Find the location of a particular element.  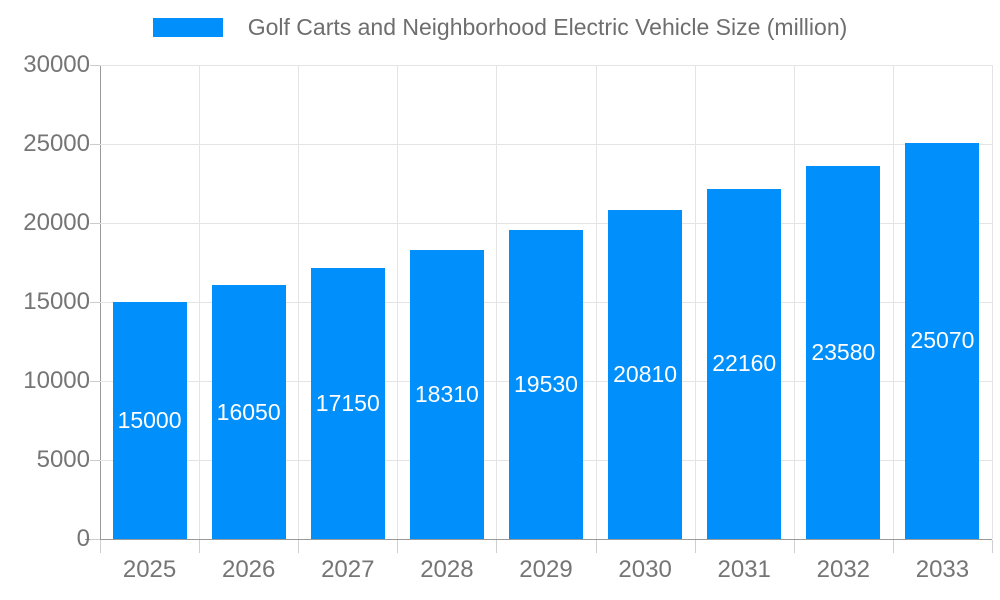

bar-2025: 15000 is located at coordinates (149, 420).